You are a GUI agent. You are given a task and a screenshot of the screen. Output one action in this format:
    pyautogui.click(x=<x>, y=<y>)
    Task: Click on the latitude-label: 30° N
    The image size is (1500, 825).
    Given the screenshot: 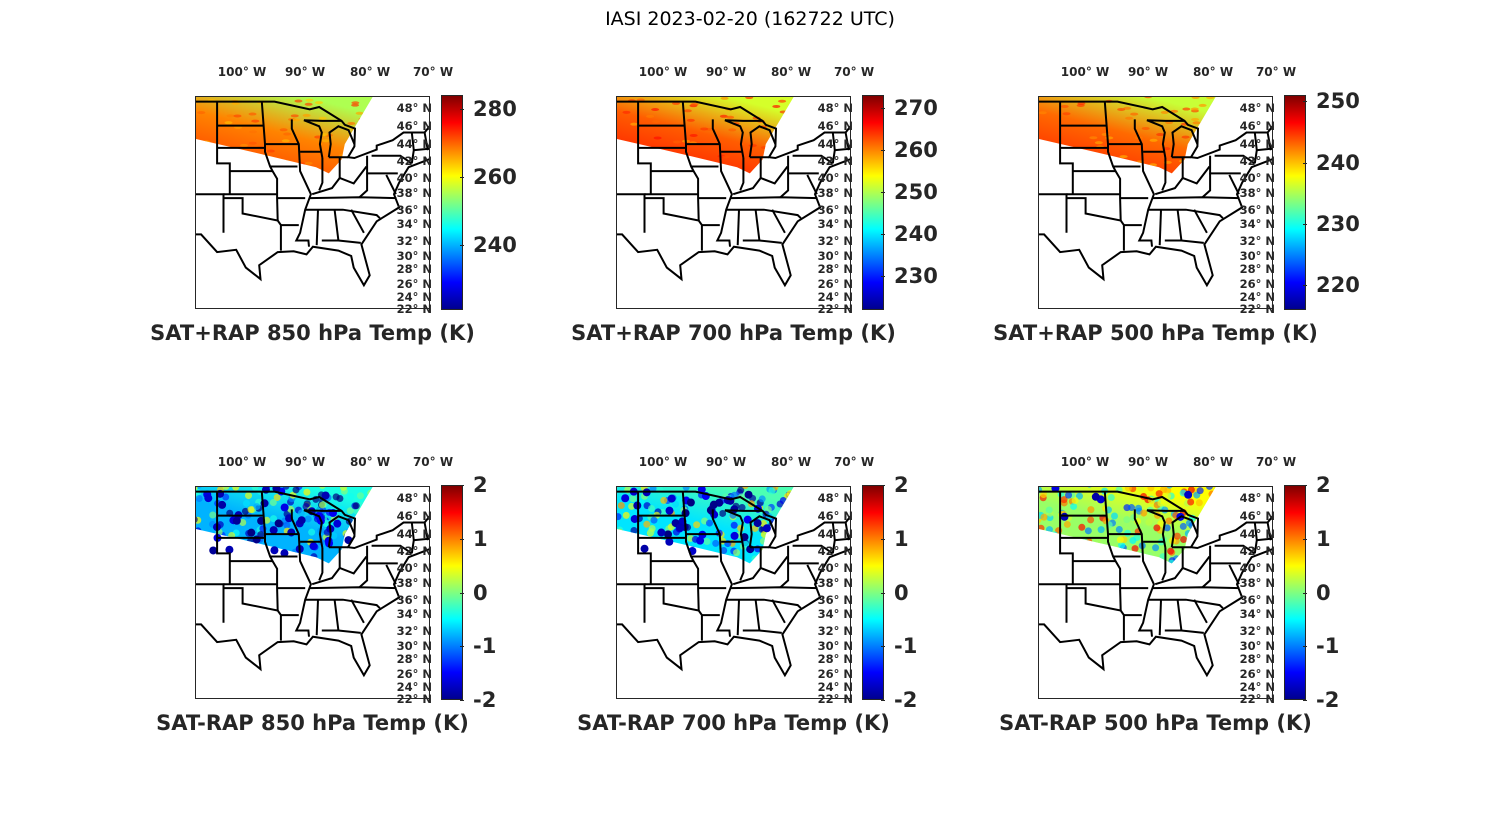 What is the action you would take?
    pyautogui.click(x=414, y=256)
    